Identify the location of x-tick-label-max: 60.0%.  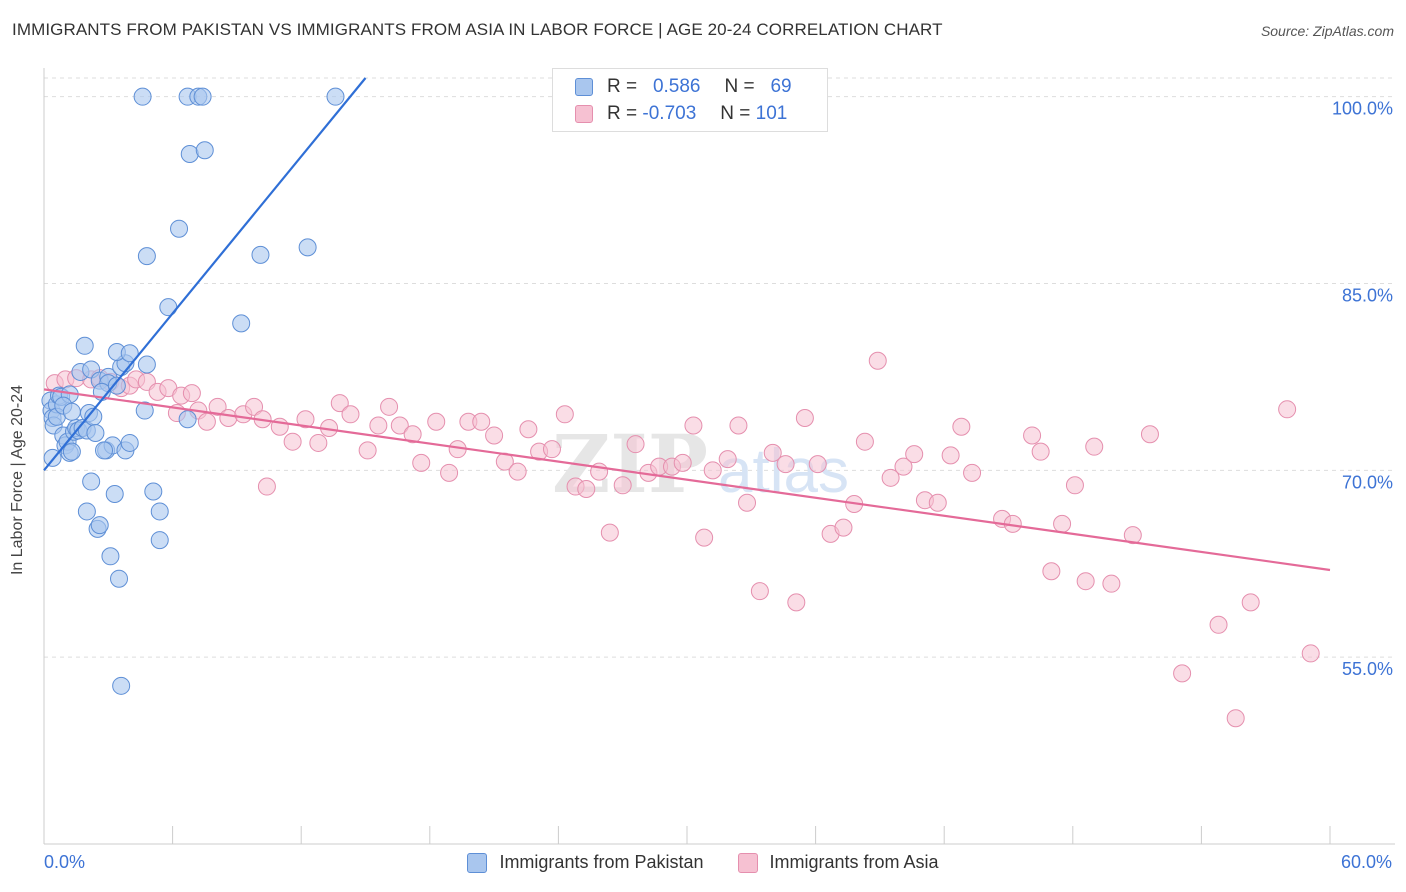
(1366, 862).